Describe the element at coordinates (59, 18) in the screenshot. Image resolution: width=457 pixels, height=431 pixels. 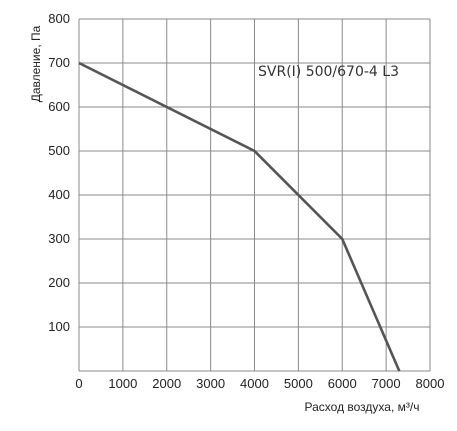
I see `y-tick-label: 800` at that location.